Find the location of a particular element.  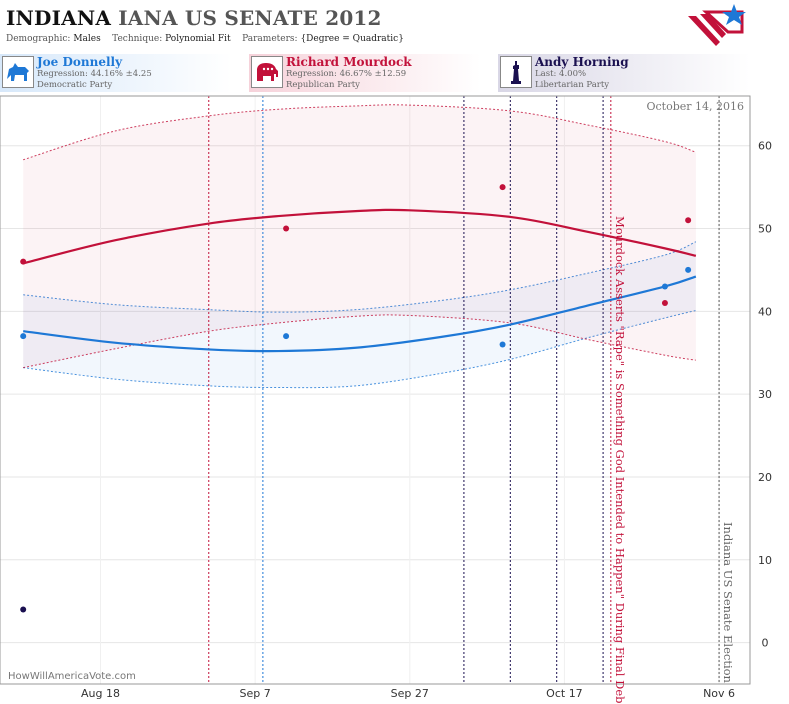

demographic-label: Demographic: is located at coordinates (38, 39).